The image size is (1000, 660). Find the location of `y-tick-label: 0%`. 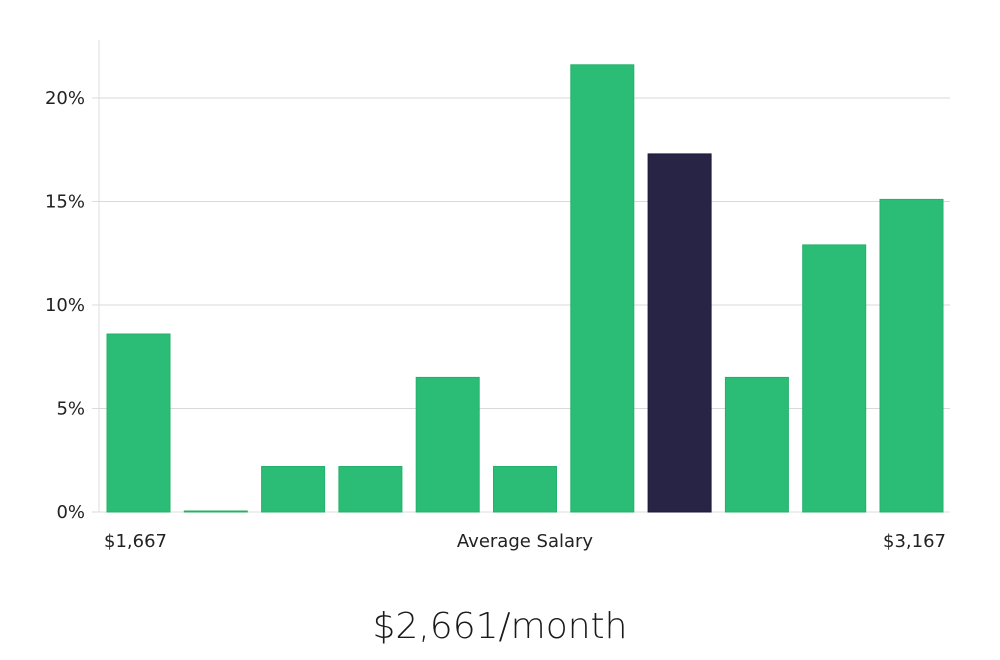

y-tick-label: 0% is located at coordinates (70, 512).